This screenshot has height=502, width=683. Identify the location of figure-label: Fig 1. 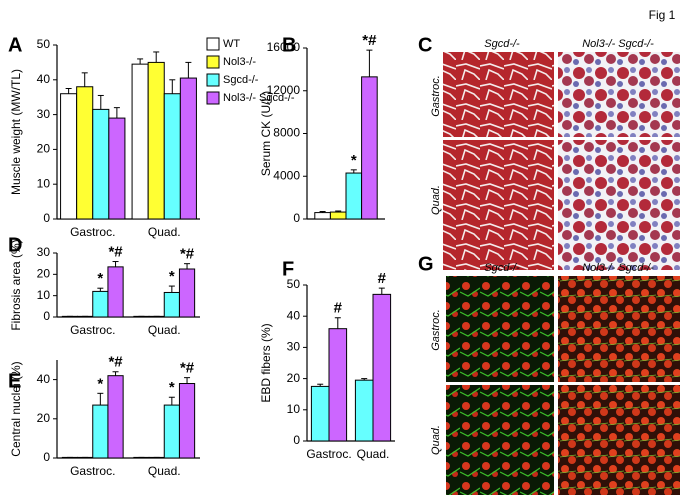
(662, 15).